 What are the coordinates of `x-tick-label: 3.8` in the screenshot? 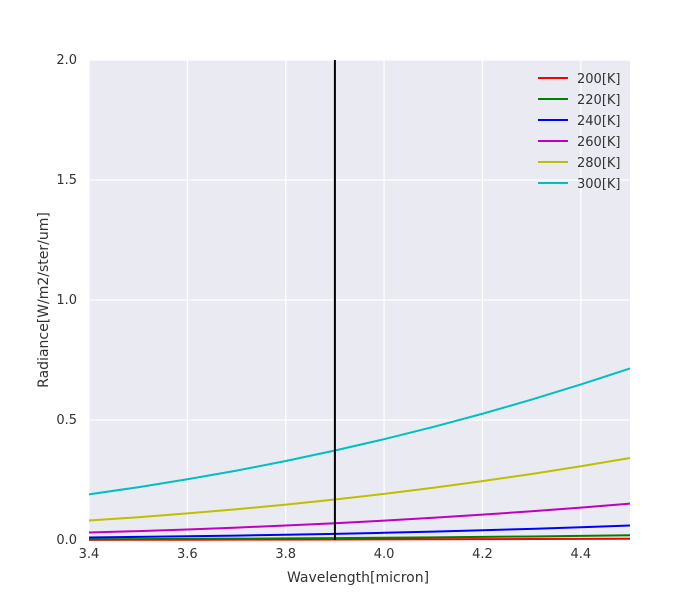 It's located at (285, 554).